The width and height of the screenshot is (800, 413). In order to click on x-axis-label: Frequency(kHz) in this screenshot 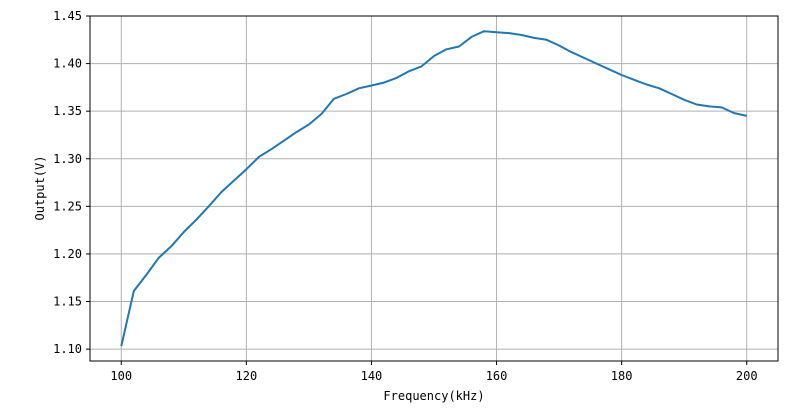, I will do `click(433, 396)`.